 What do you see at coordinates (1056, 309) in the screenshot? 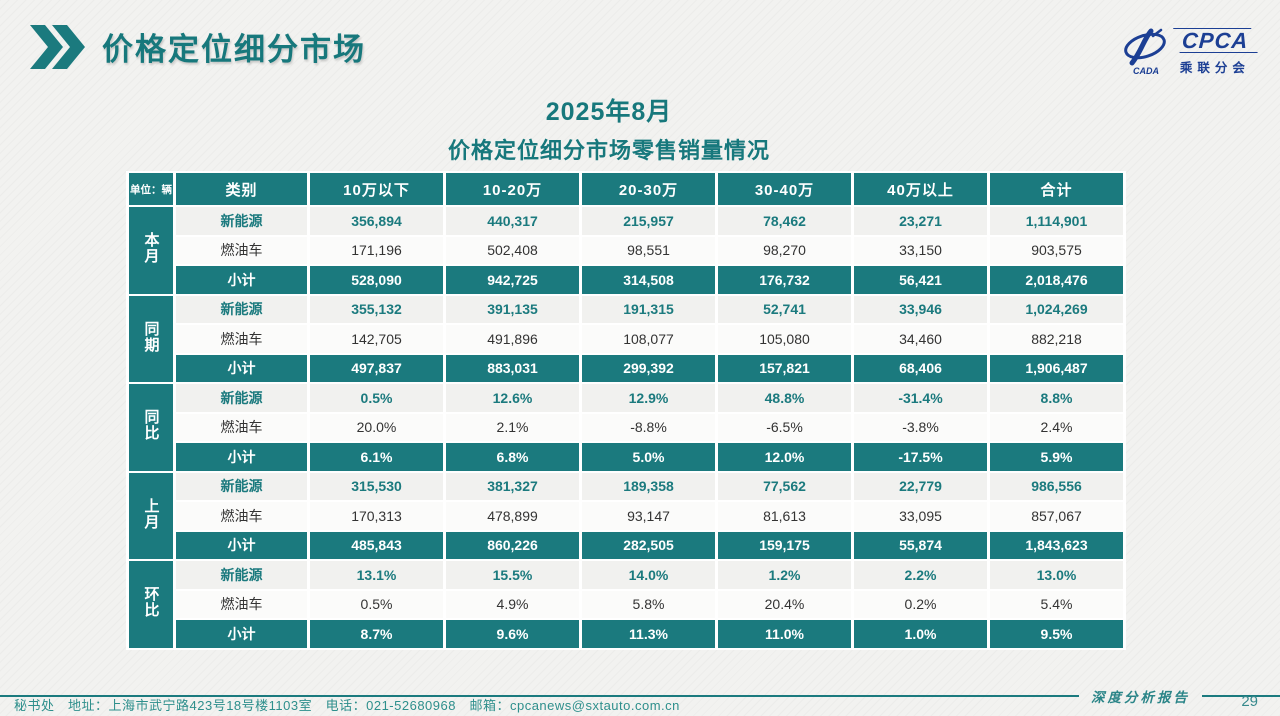
I see `table-cell: 1,024,269` at bounding box center [1056, 309].